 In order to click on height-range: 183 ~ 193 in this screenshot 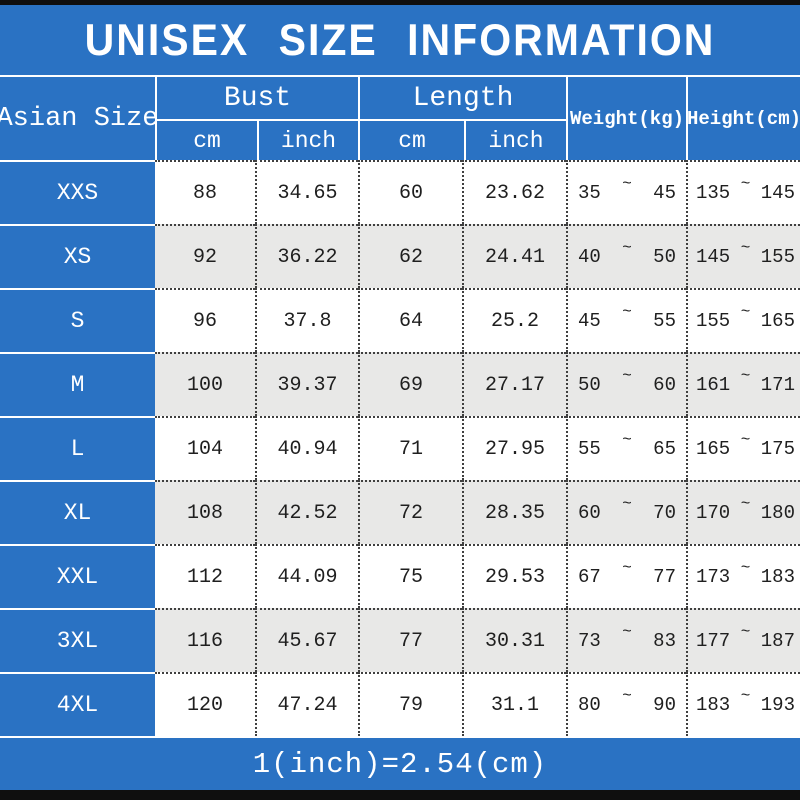, I will do `click(743, 704)`.